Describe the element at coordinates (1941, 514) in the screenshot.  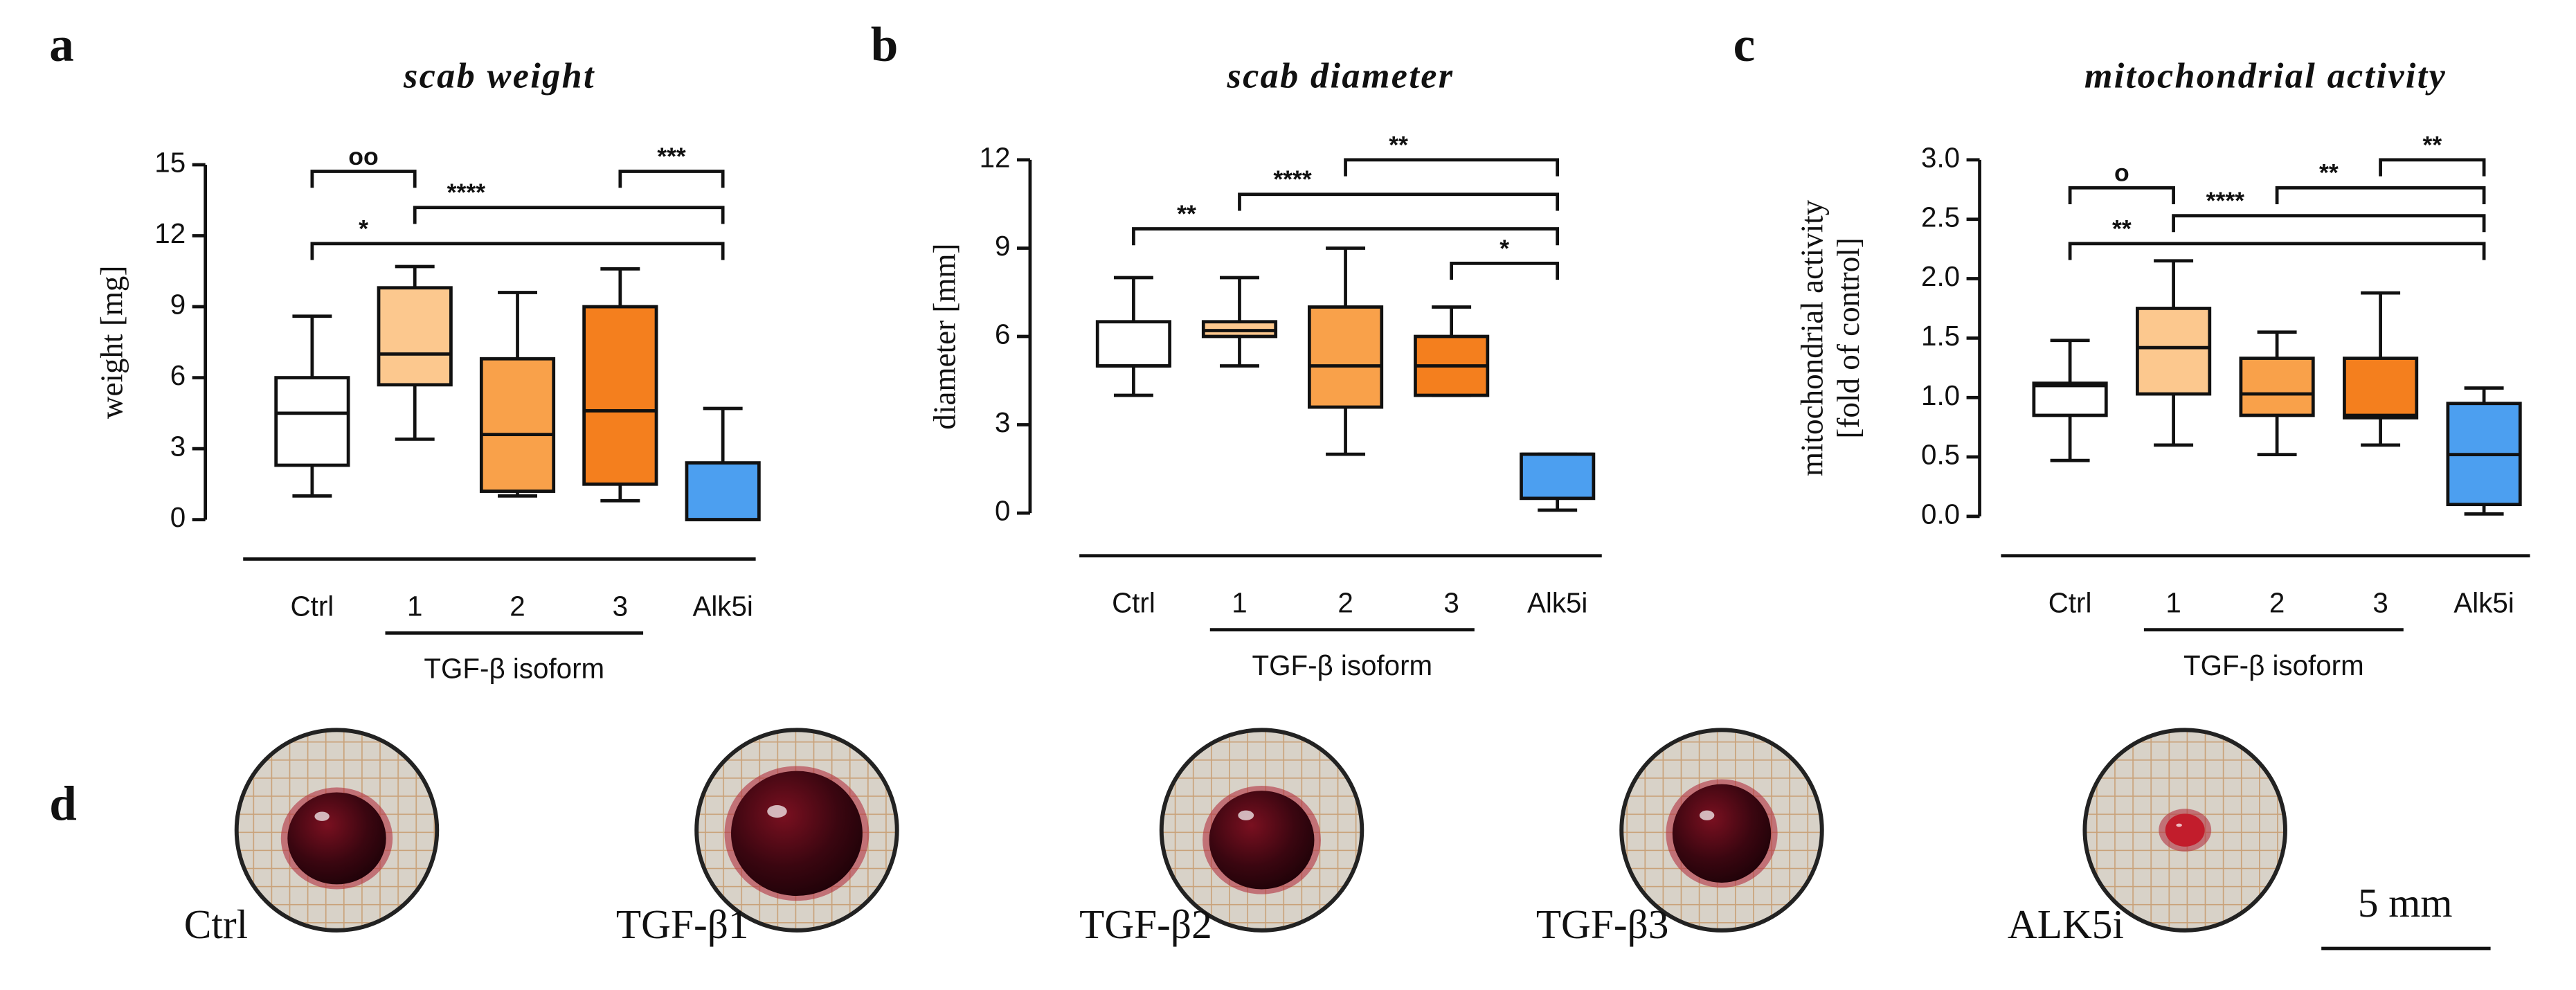
I see `y-tick-label: 0.0` at that location.